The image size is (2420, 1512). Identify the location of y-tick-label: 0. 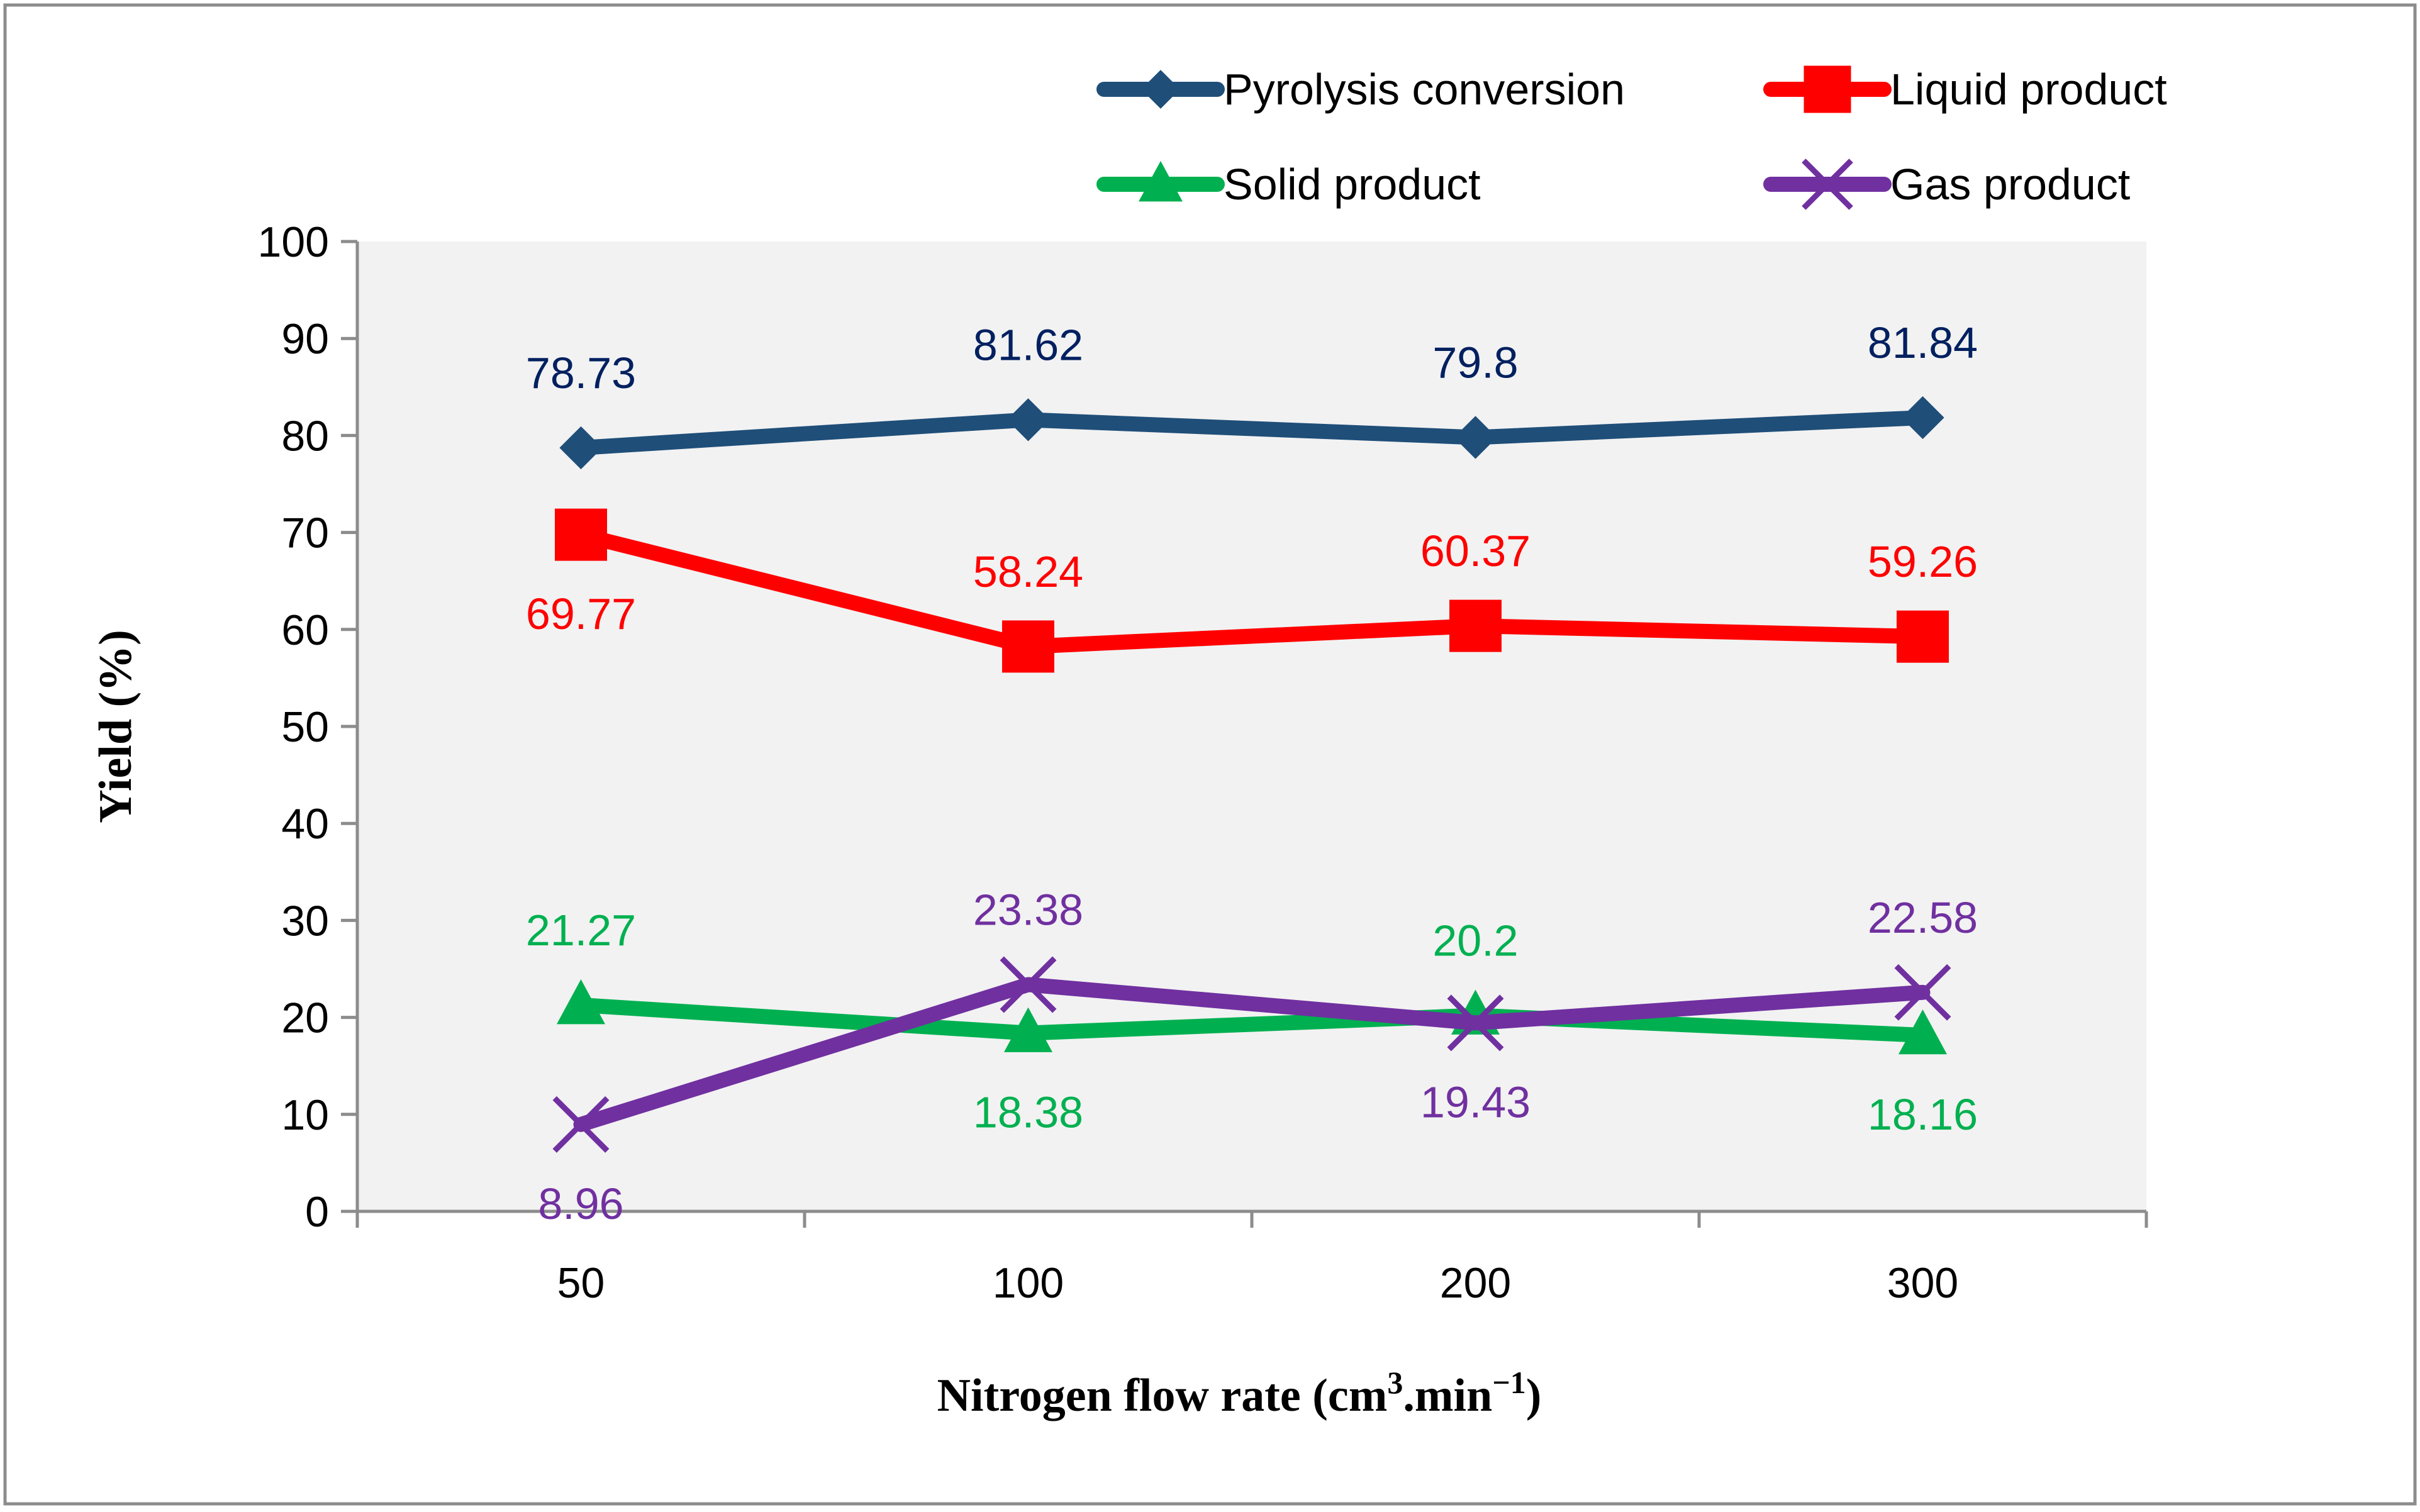
(317, 1212).